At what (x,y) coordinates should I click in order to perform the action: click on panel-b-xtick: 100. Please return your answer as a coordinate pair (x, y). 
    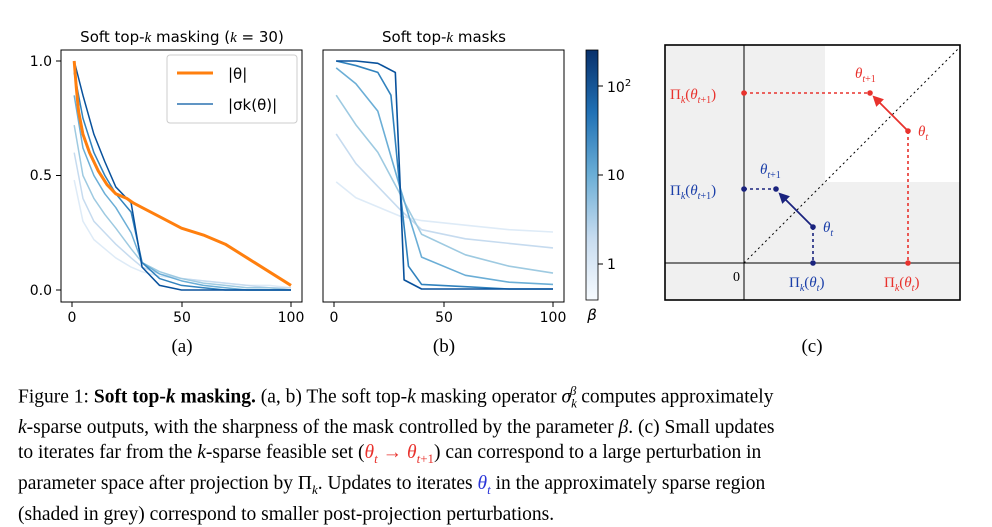
    Looking at the image, I should click on (553, 318).